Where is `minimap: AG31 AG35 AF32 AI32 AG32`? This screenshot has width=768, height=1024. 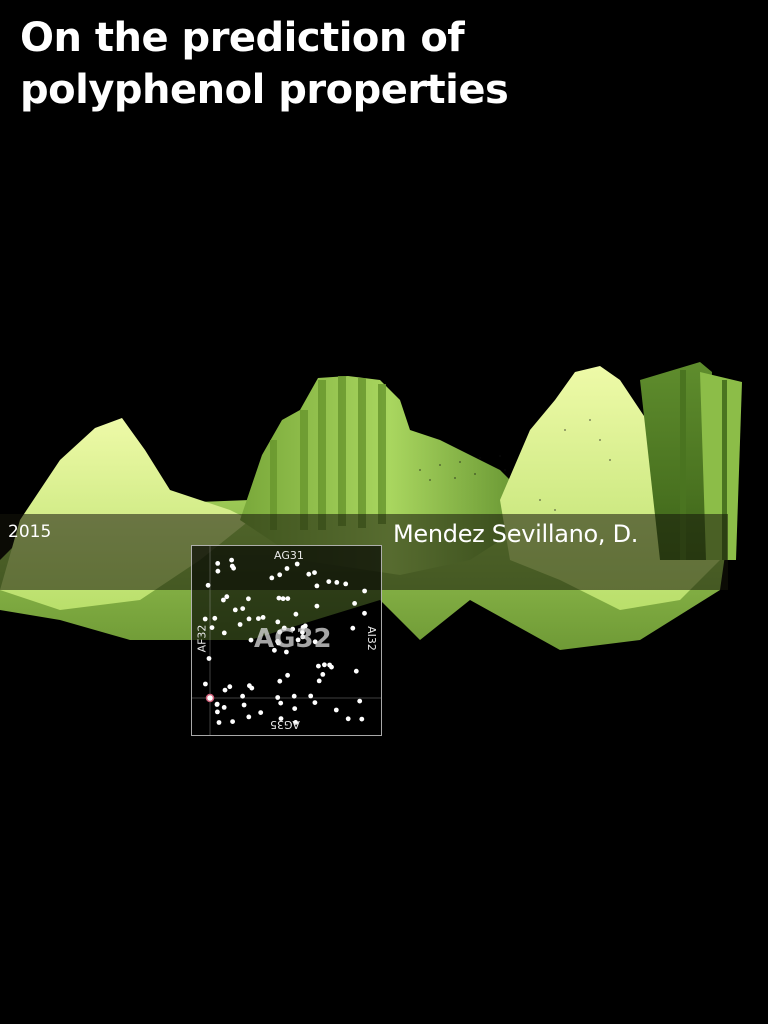 minimap: AG31 AG35 AF32 AI32 AG32 is located at coordinates (286, 640).